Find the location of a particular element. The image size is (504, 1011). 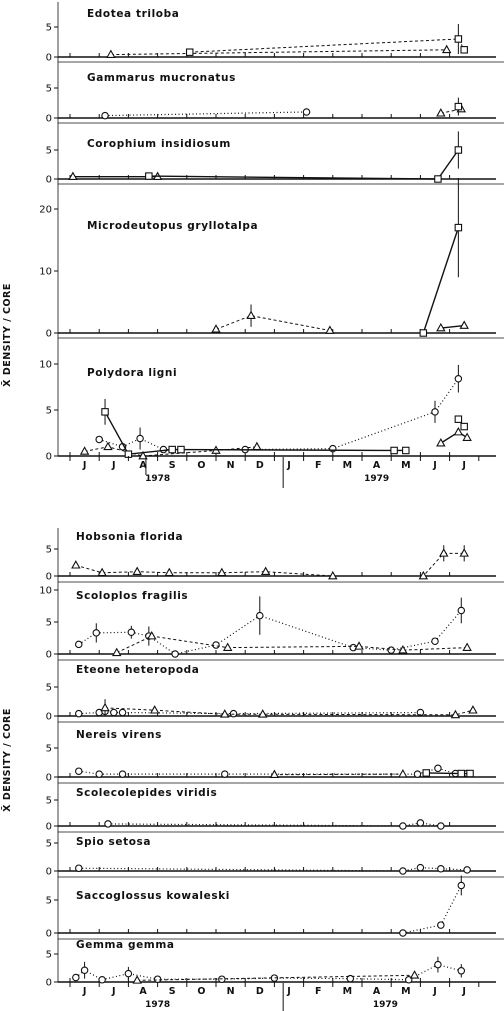

panel-edotea-triloba: 0 5 Edotea triloba is located at coordinates (271, 36).